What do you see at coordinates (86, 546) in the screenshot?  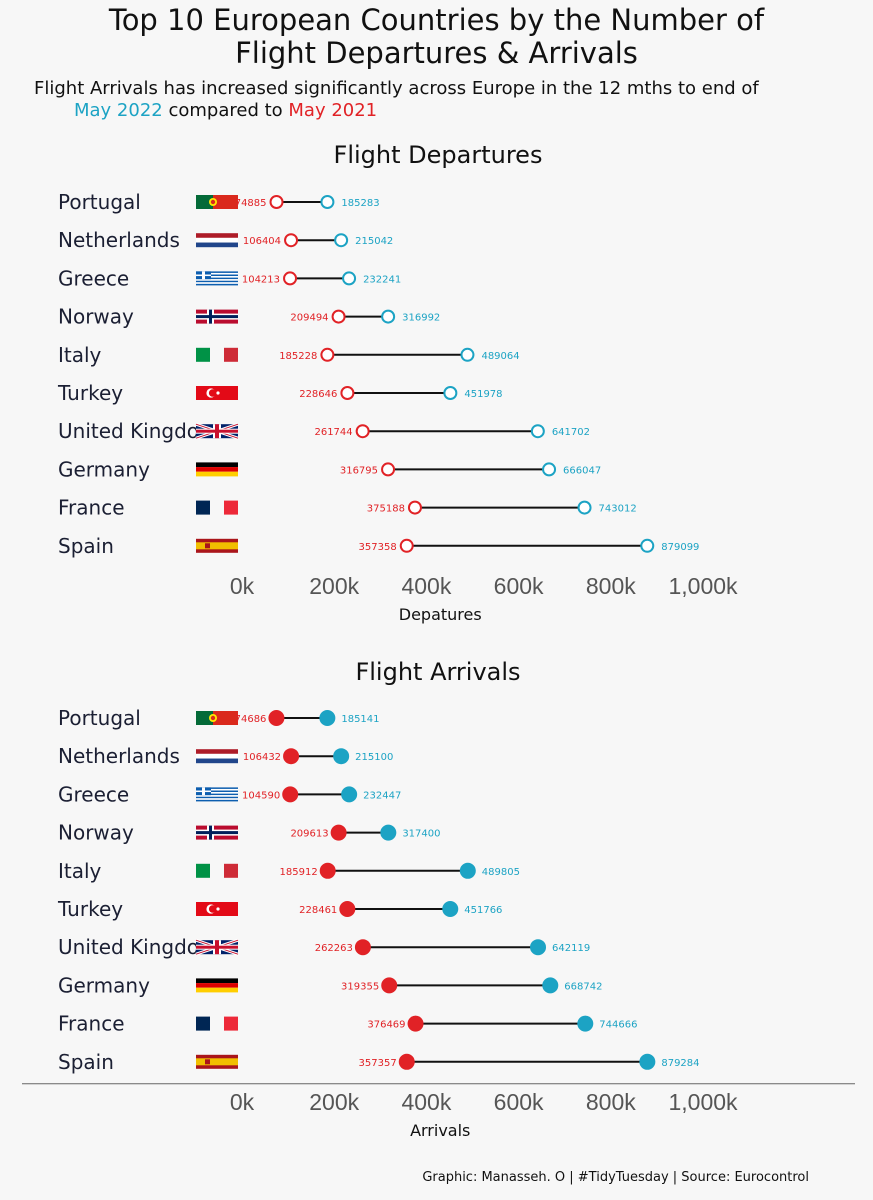 I see `departures-country-label: Spain` at bounding box center [86, 546].